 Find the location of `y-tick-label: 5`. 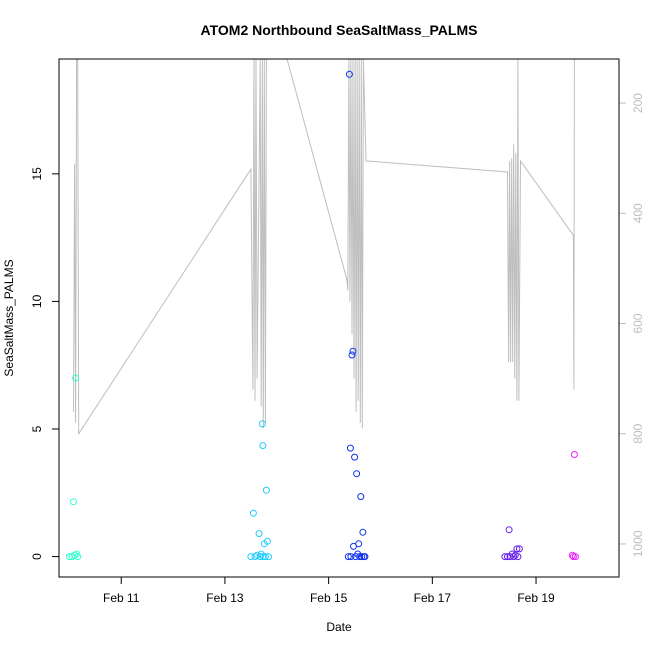

y-tick-label: 5 is located at coordinates (37, 428).